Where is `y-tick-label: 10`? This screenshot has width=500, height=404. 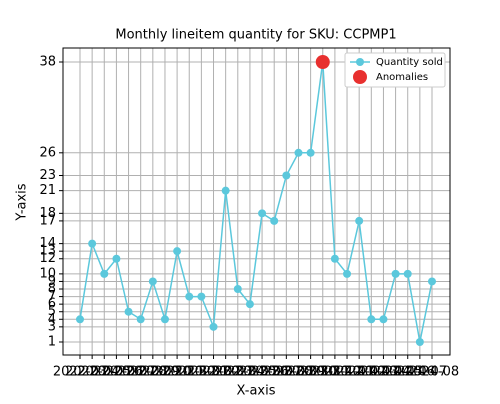
y-tick-label: 10 is located at coordinates (47, 273).